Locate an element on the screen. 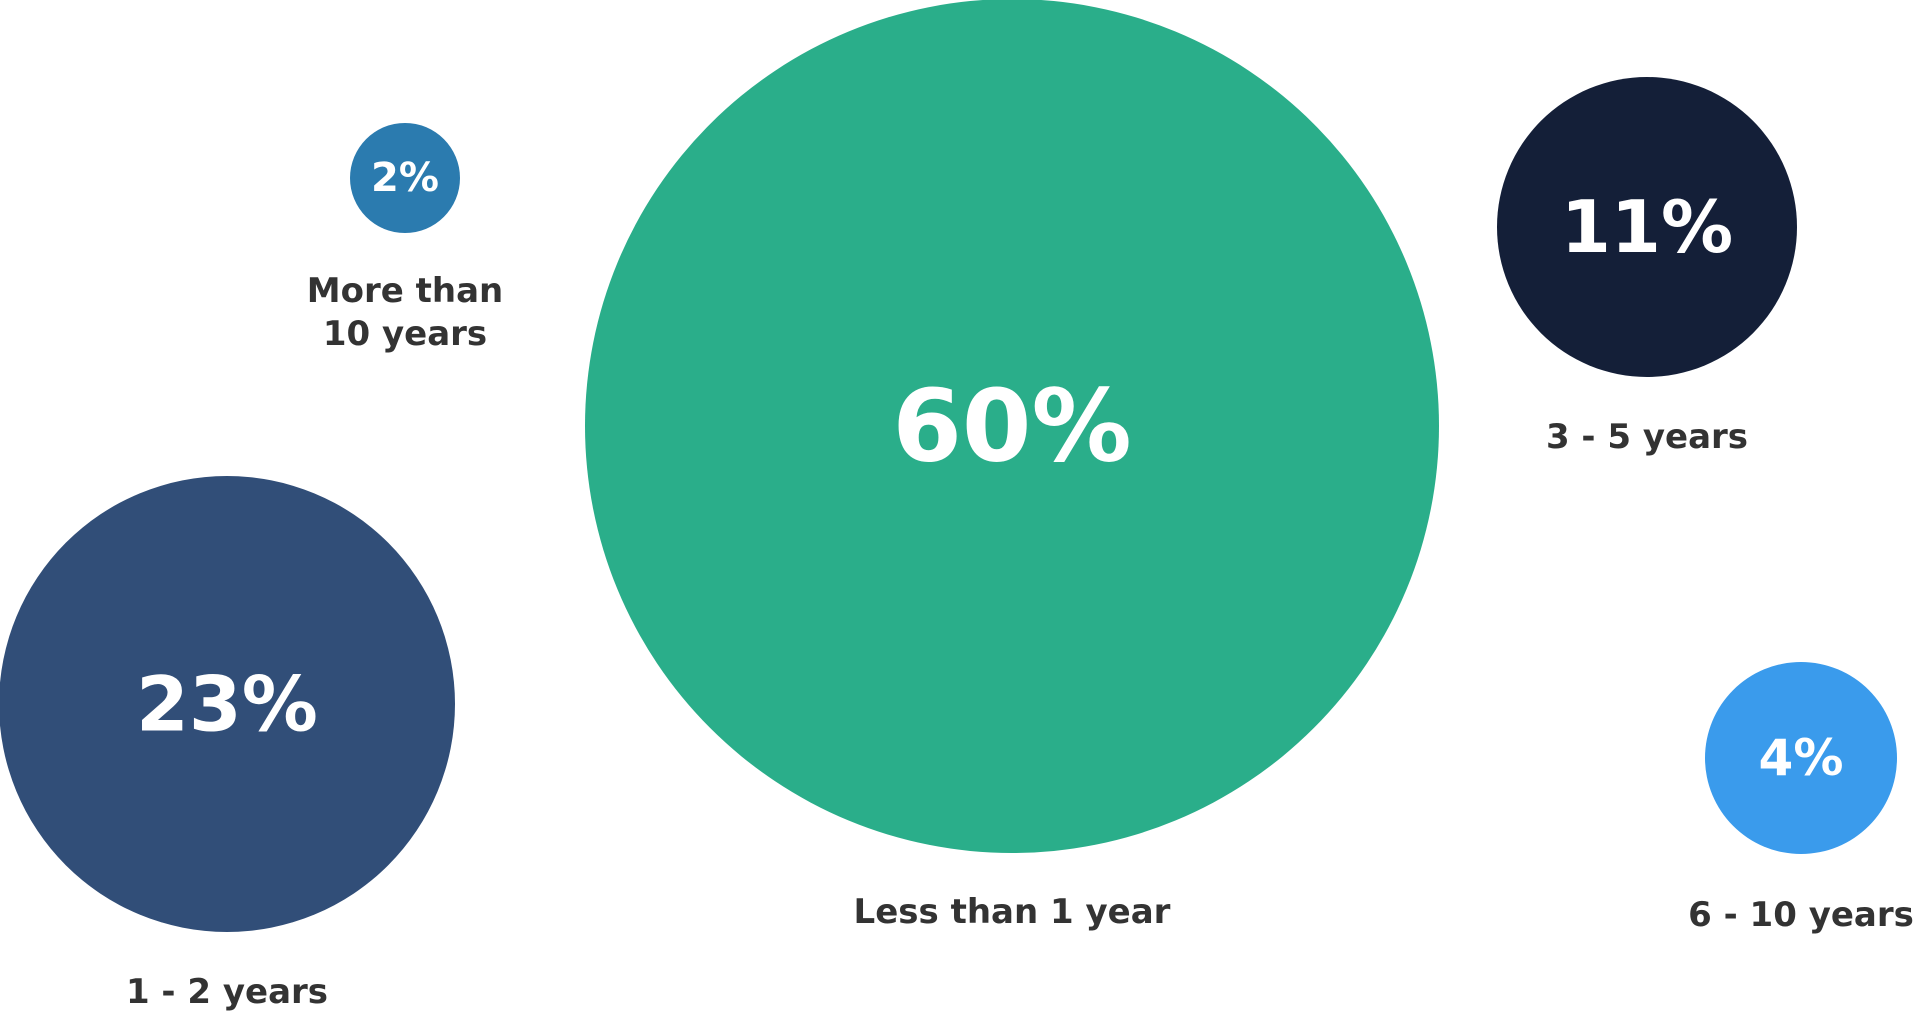 The image size is (1926, 1015). data-label: 4% is located at coordinates (1801, 758).